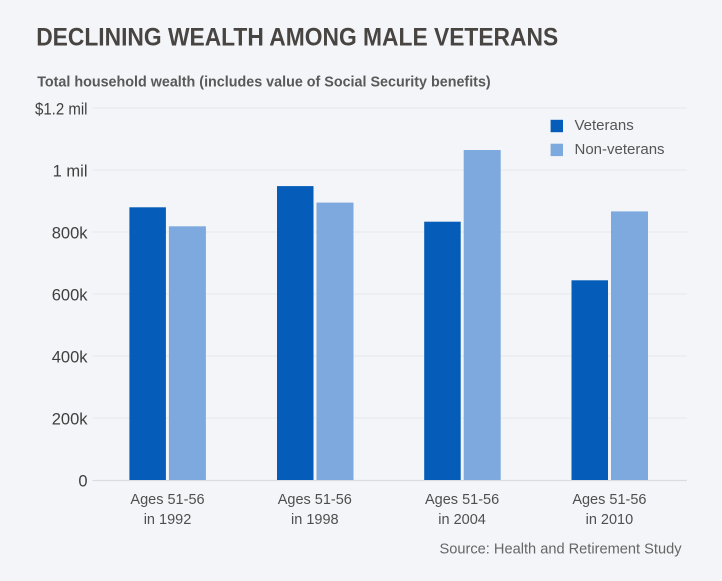 The image size is (722, 581). I want to click on svg-text: $1.2 mil, so click(61, 110).